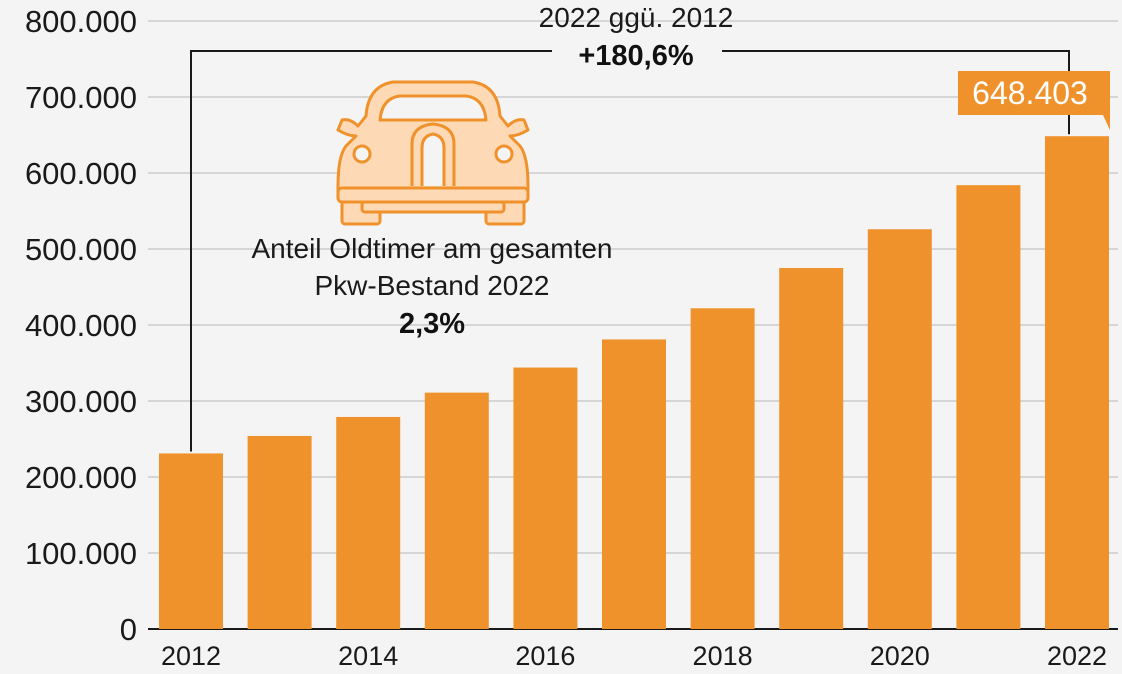 This screenshot has height=674, width=1122. What do you see at coordinates (723, 656) in the screenshot?
I see `x-tick-label: 2018` at bounding box center [723, 656].